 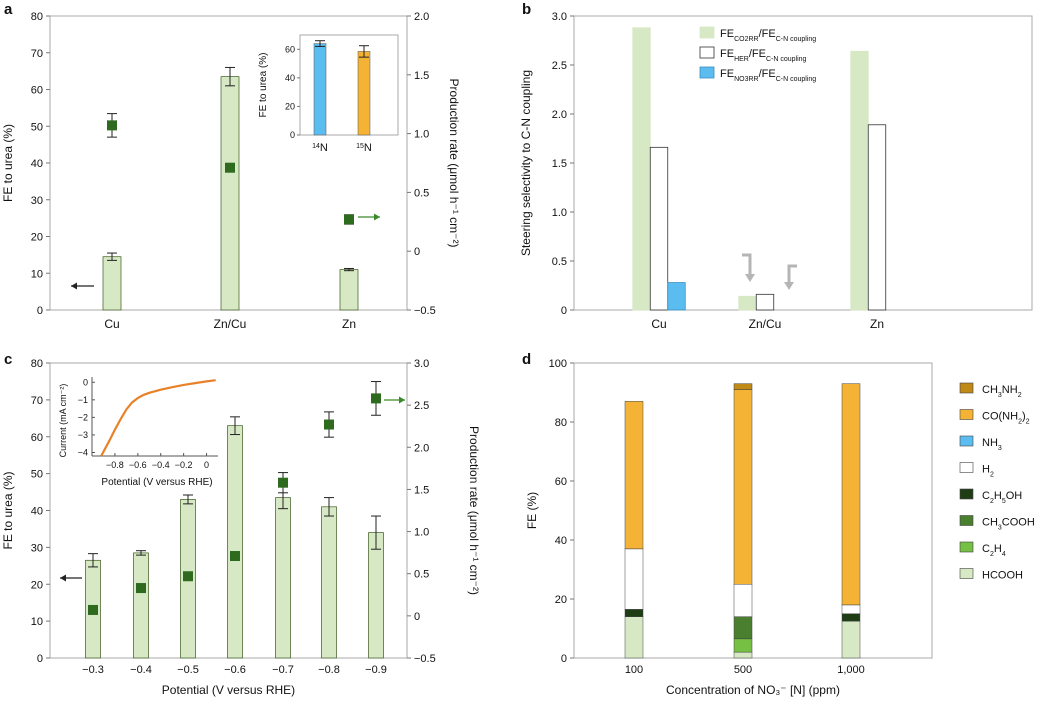 I want to click on panel-b-legend-label-part: HER, so click(x=741, y=59).